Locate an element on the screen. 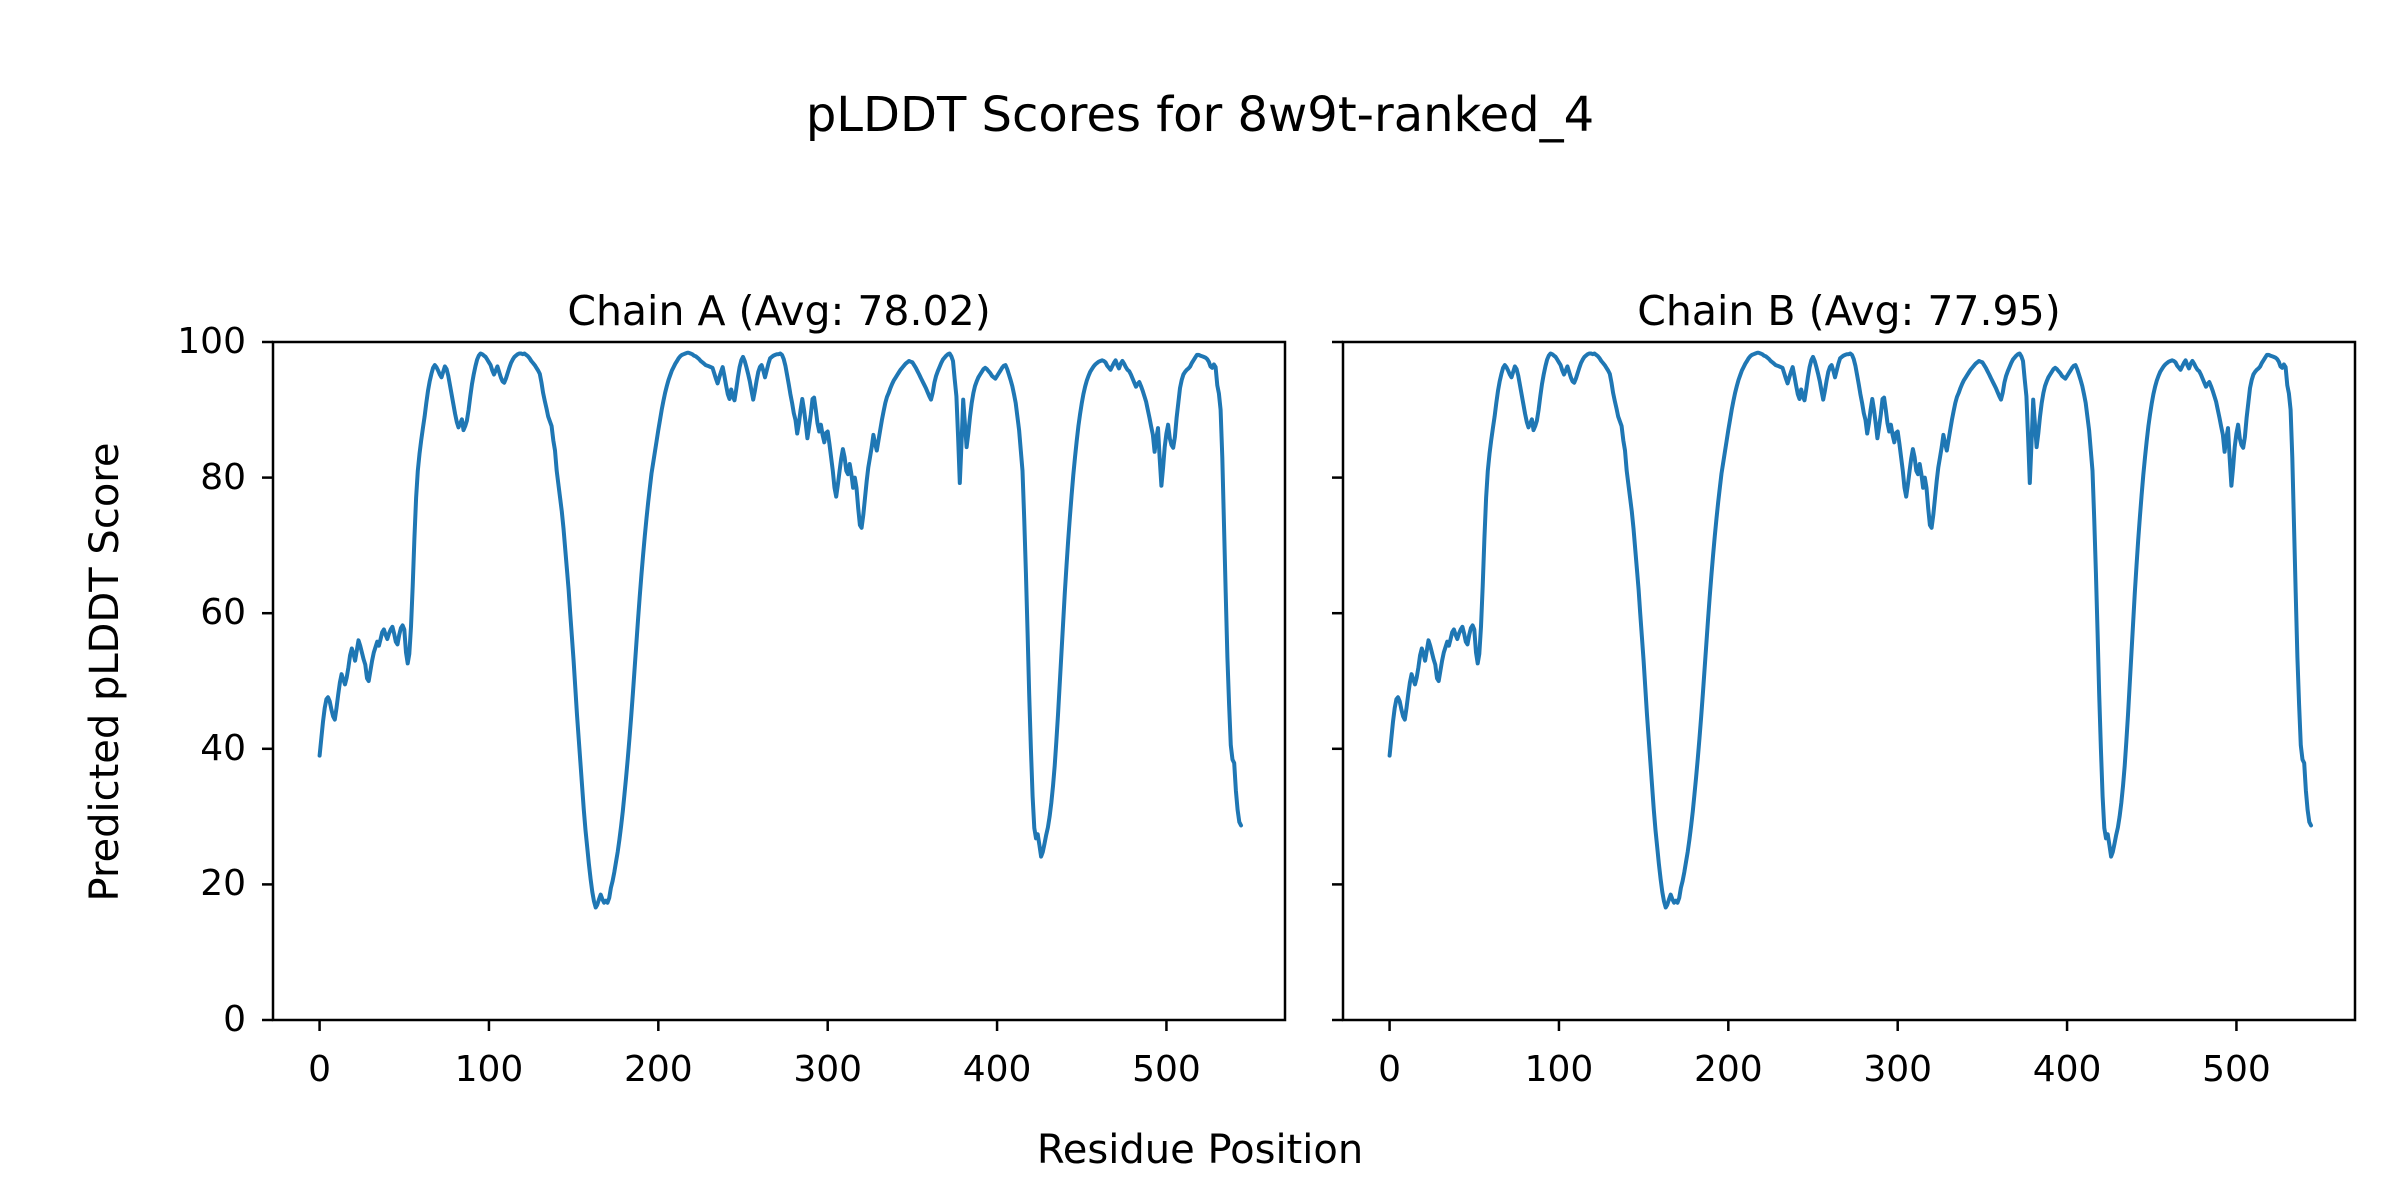  y-tick-label: 60 is located at coordinates (223, 613).